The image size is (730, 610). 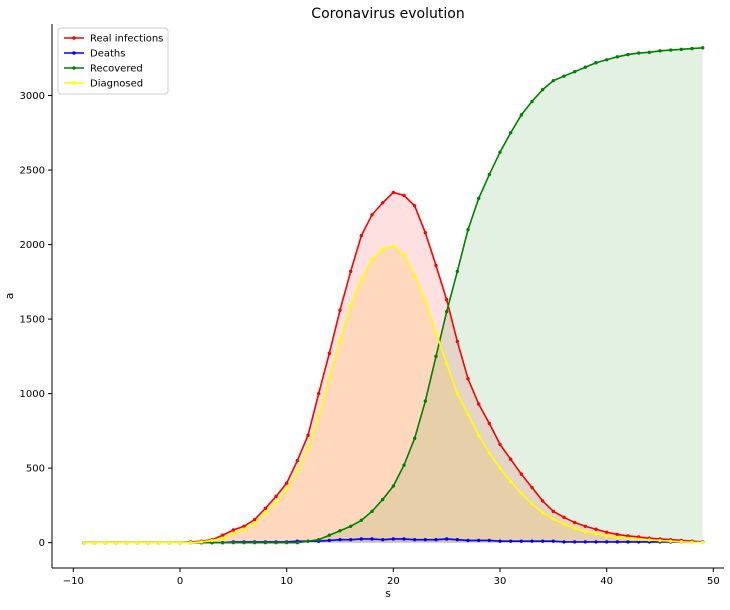 I want to click on y-tick-label: 3000, so click(x=32, y=96).